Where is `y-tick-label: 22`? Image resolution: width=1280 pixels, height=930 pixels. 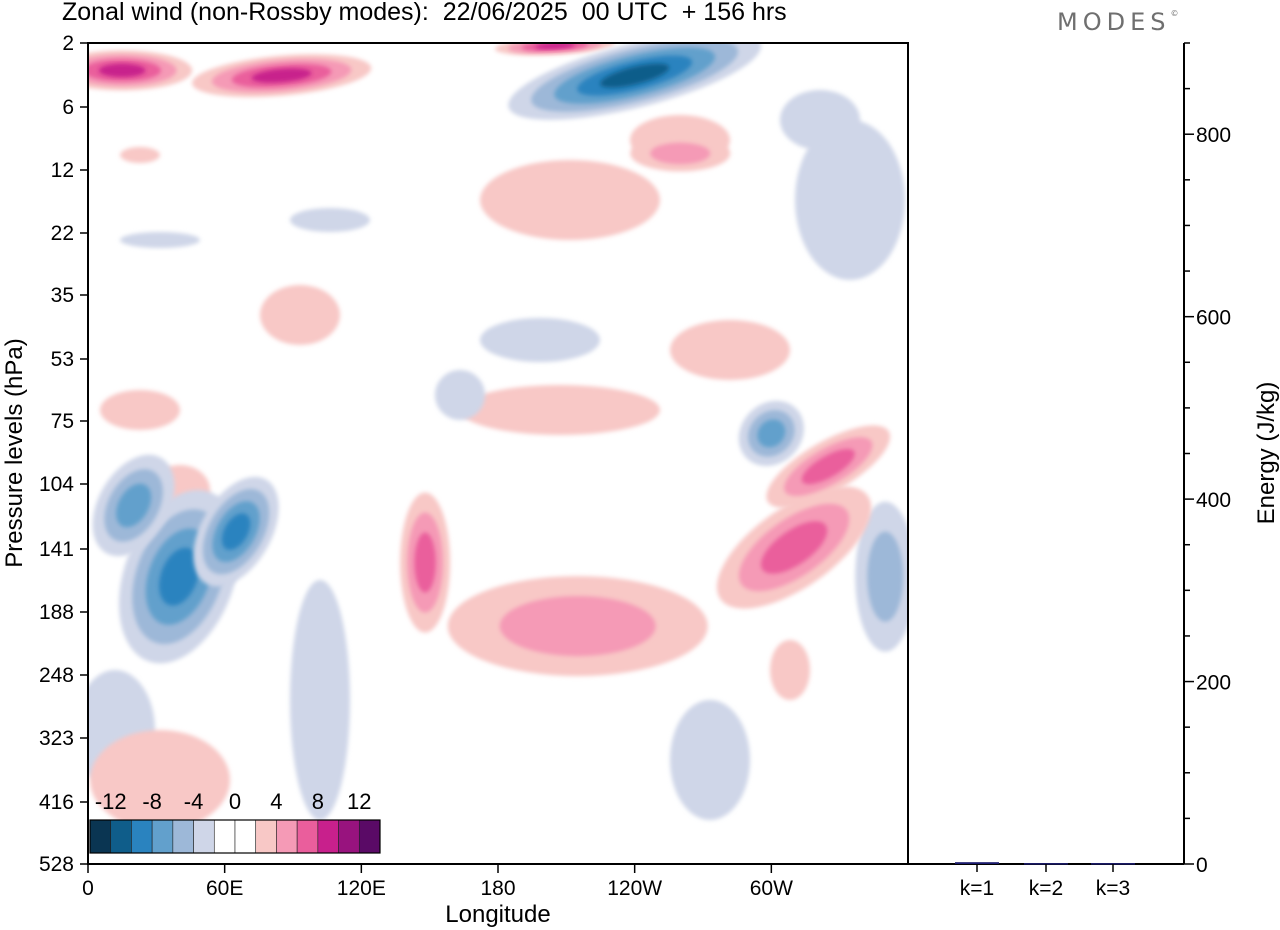 y-tick-label: 22 is located at coordinates (62, 233).